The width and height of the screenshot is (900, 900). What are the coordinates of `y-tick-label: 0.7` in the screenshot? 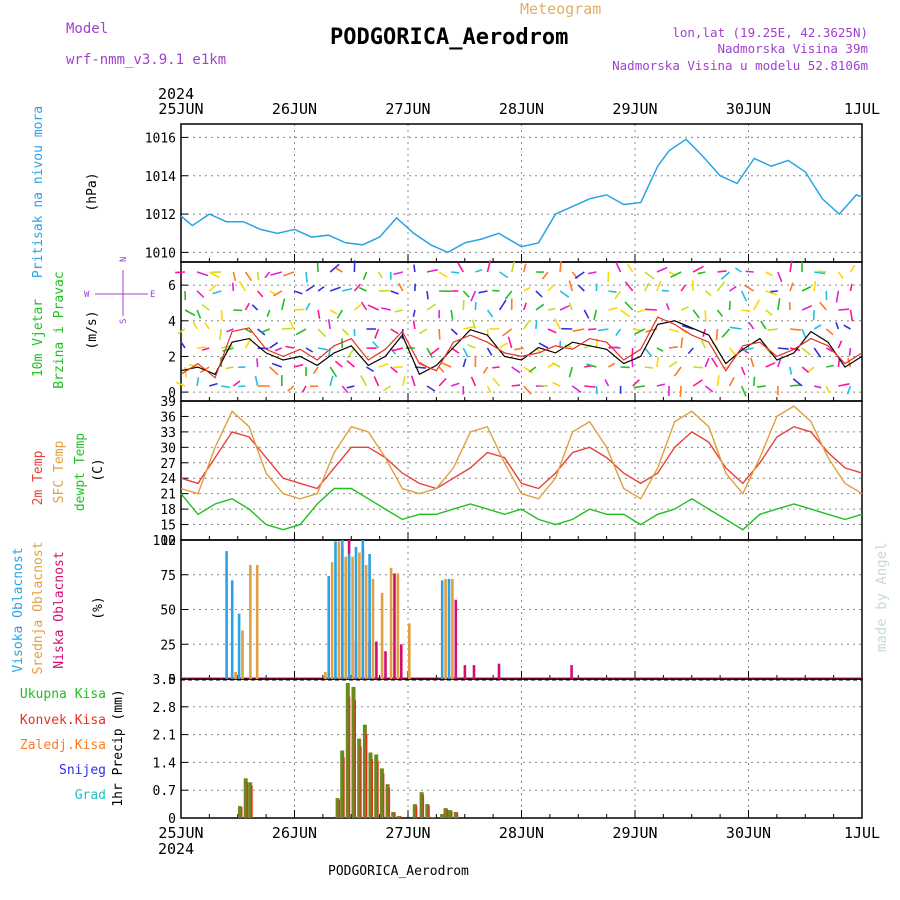 It's located at (164, 791).